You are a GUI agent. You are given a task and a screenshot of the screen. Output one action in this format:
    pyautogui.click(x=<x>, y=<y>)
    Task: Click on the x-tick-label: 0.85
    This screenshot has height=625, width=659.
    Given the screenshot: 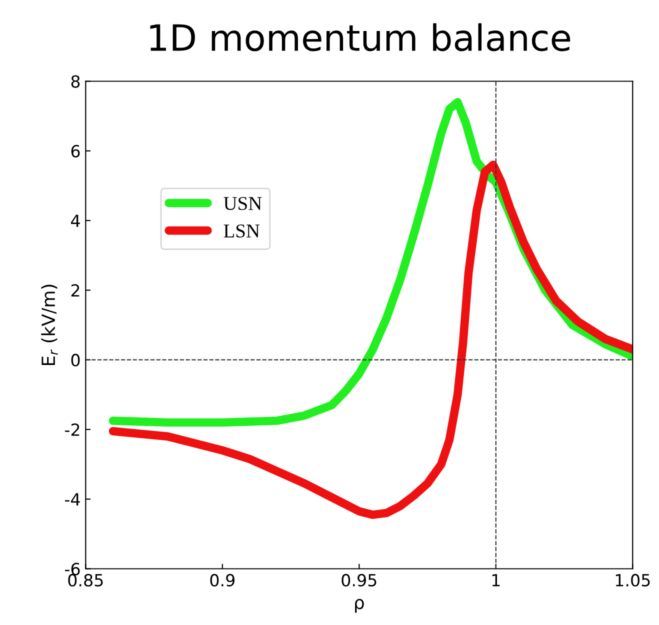 What is the action you would take?
    pyautogui.click(x=85, y=580)
    